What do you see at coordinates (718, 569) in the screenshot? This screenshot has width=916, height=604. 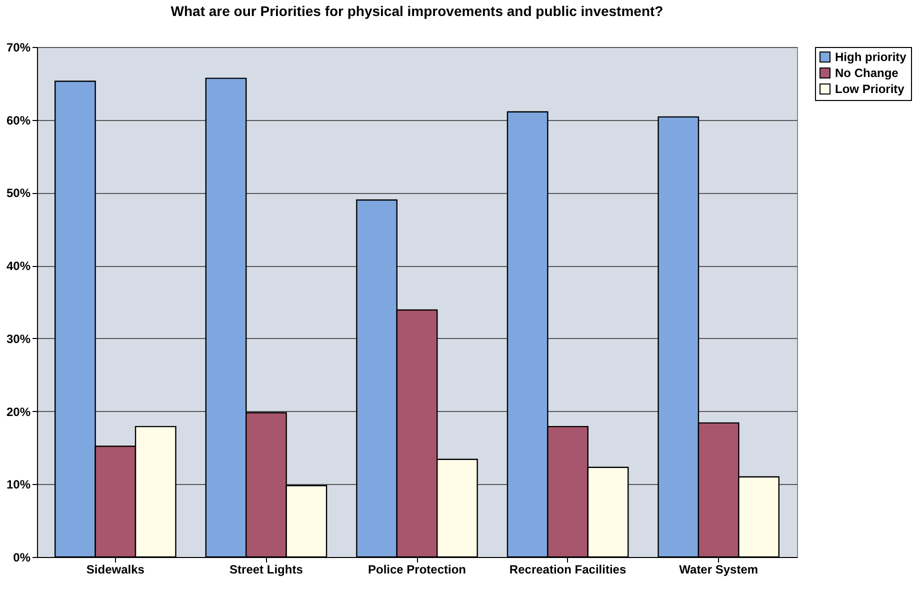 I see `x-tick-label: Water System` at bounding box center [718, 569].